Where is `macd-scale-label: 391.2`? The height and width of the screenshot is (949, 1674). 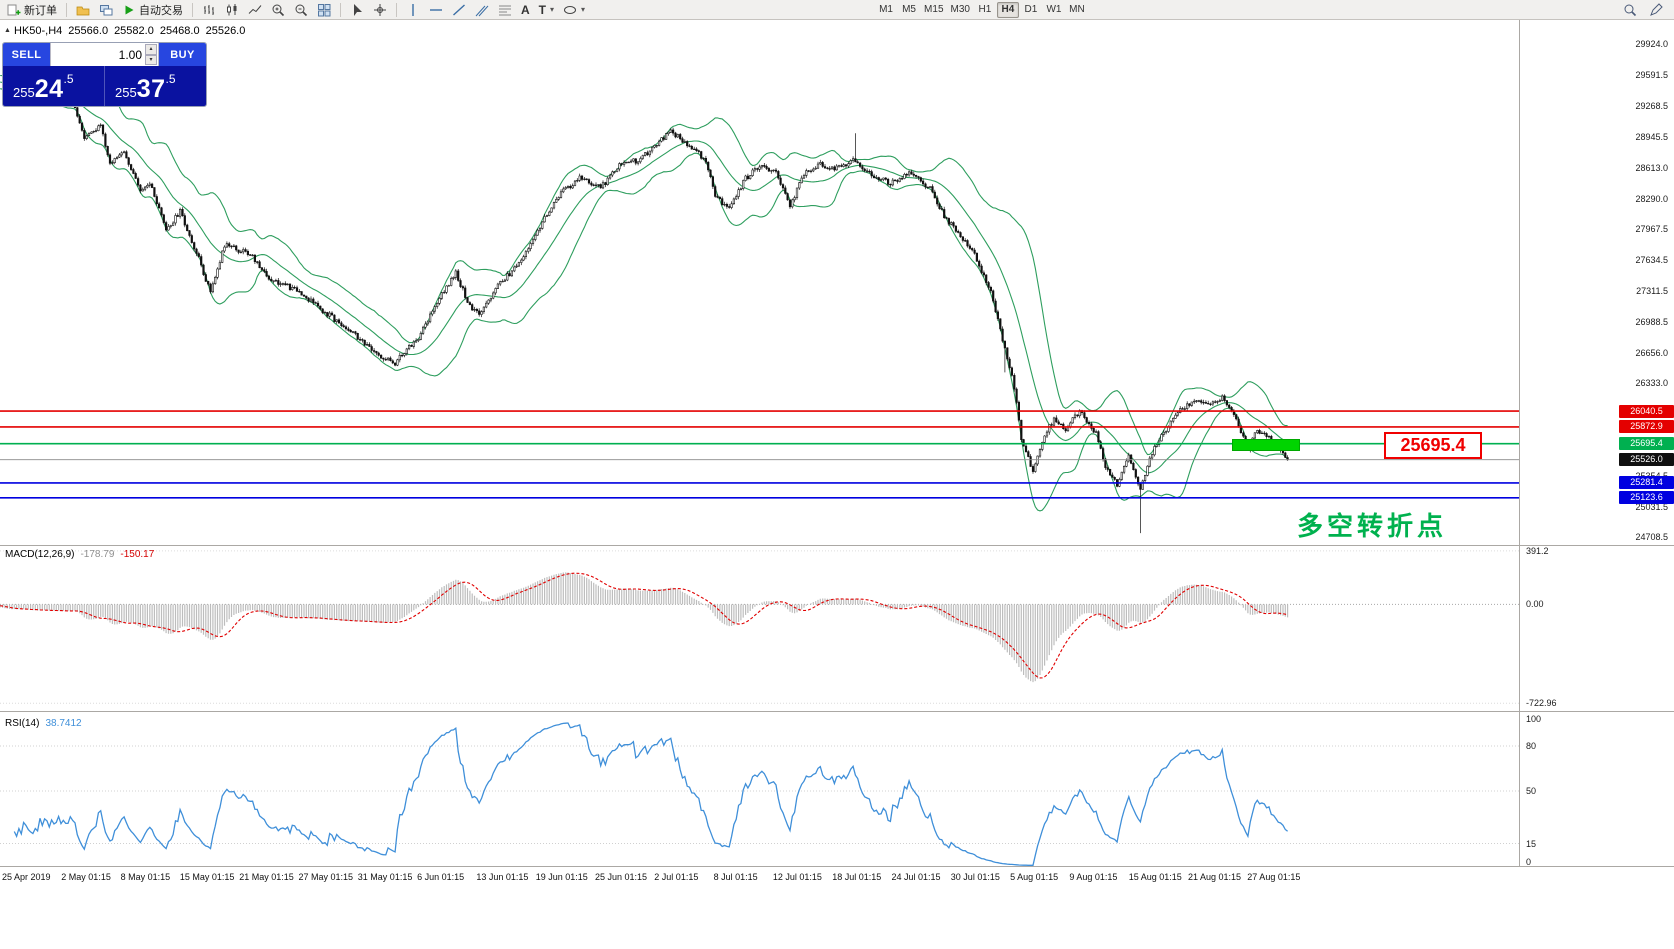
macd-scale-label: 391.2 is located at coordinates (1537, 550).